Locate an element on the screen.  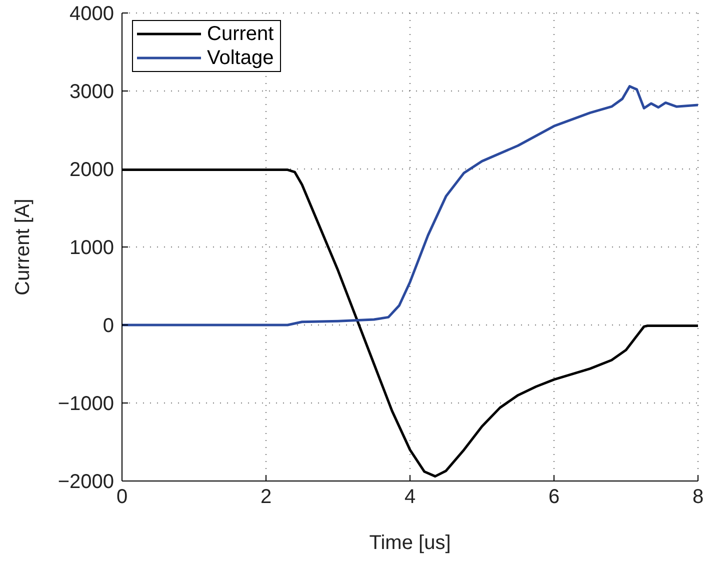
y-tick-label: 0 is located at coordinates (108, 326).